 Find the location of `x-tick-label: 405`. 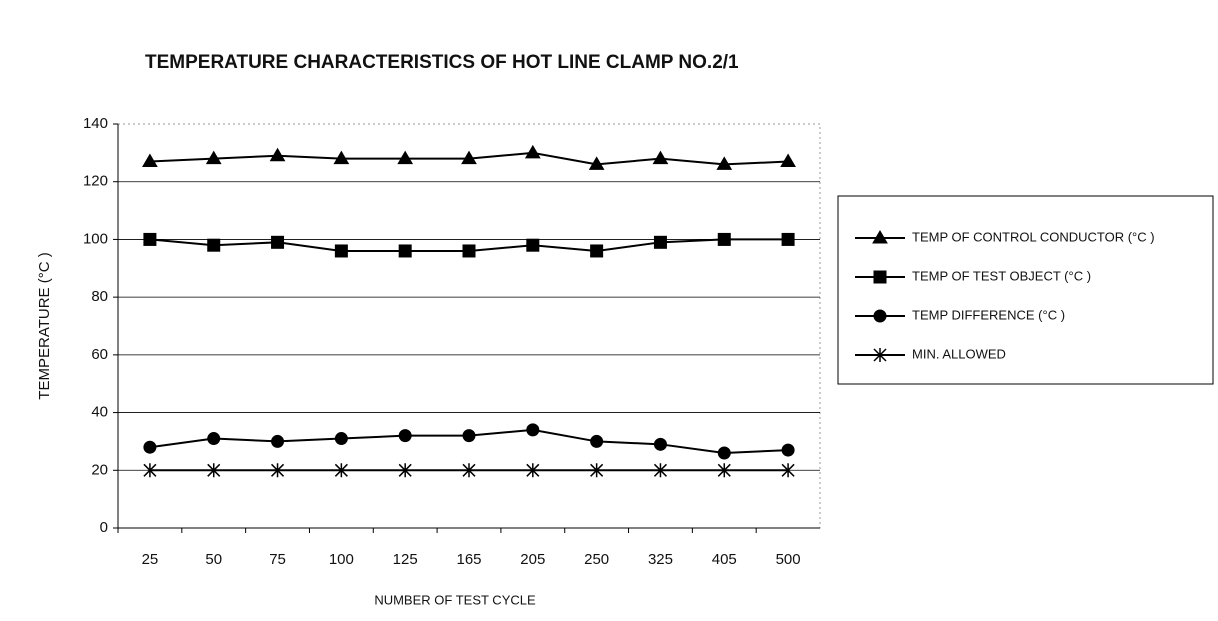

x-tick-label: 405 is located at coordinates (724, 559).